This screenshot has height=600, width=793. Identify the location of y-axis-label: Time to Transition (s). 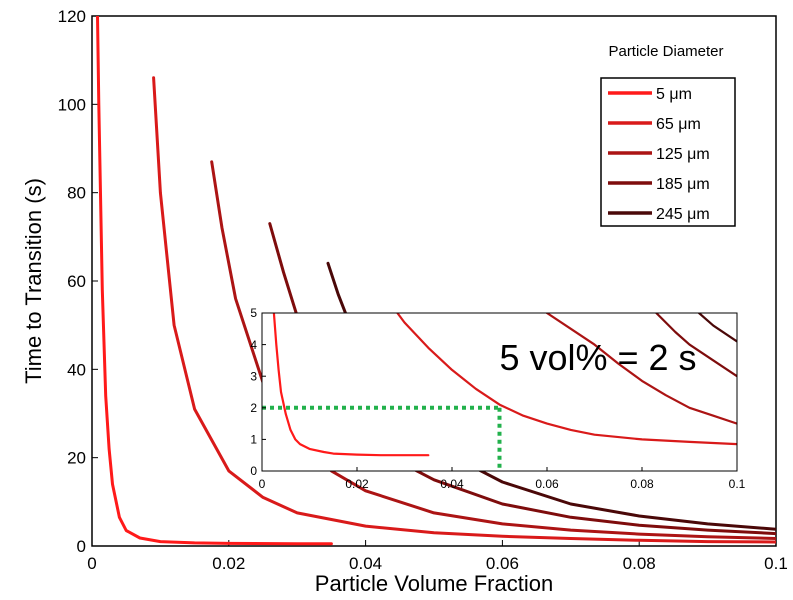
(33, 281).